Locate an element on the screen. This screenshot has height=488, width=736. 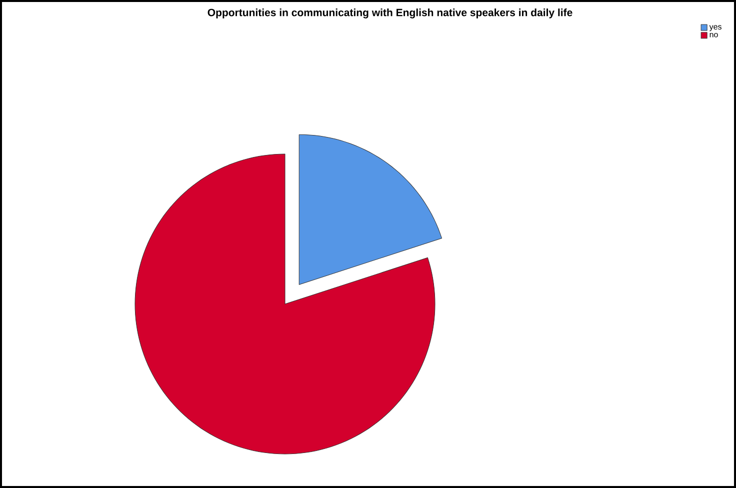
legend-label: yes is located at coordinates (715, 28).